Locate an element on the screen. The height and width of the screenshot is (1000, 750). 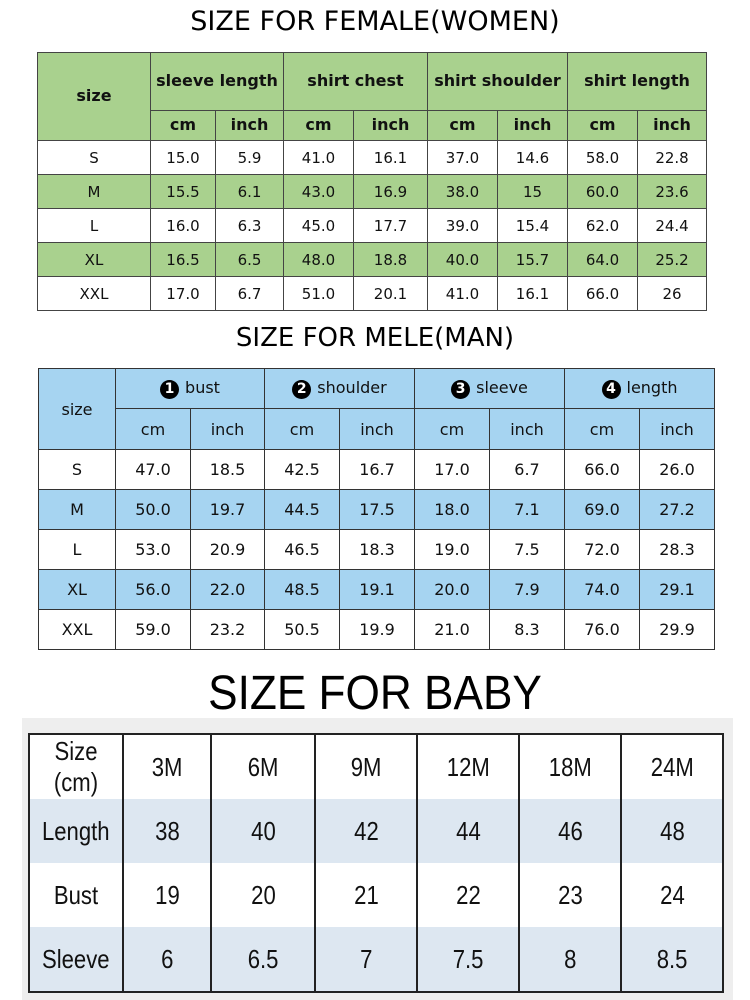
value-cell: 7.1 is located at coordinates (527, 509).